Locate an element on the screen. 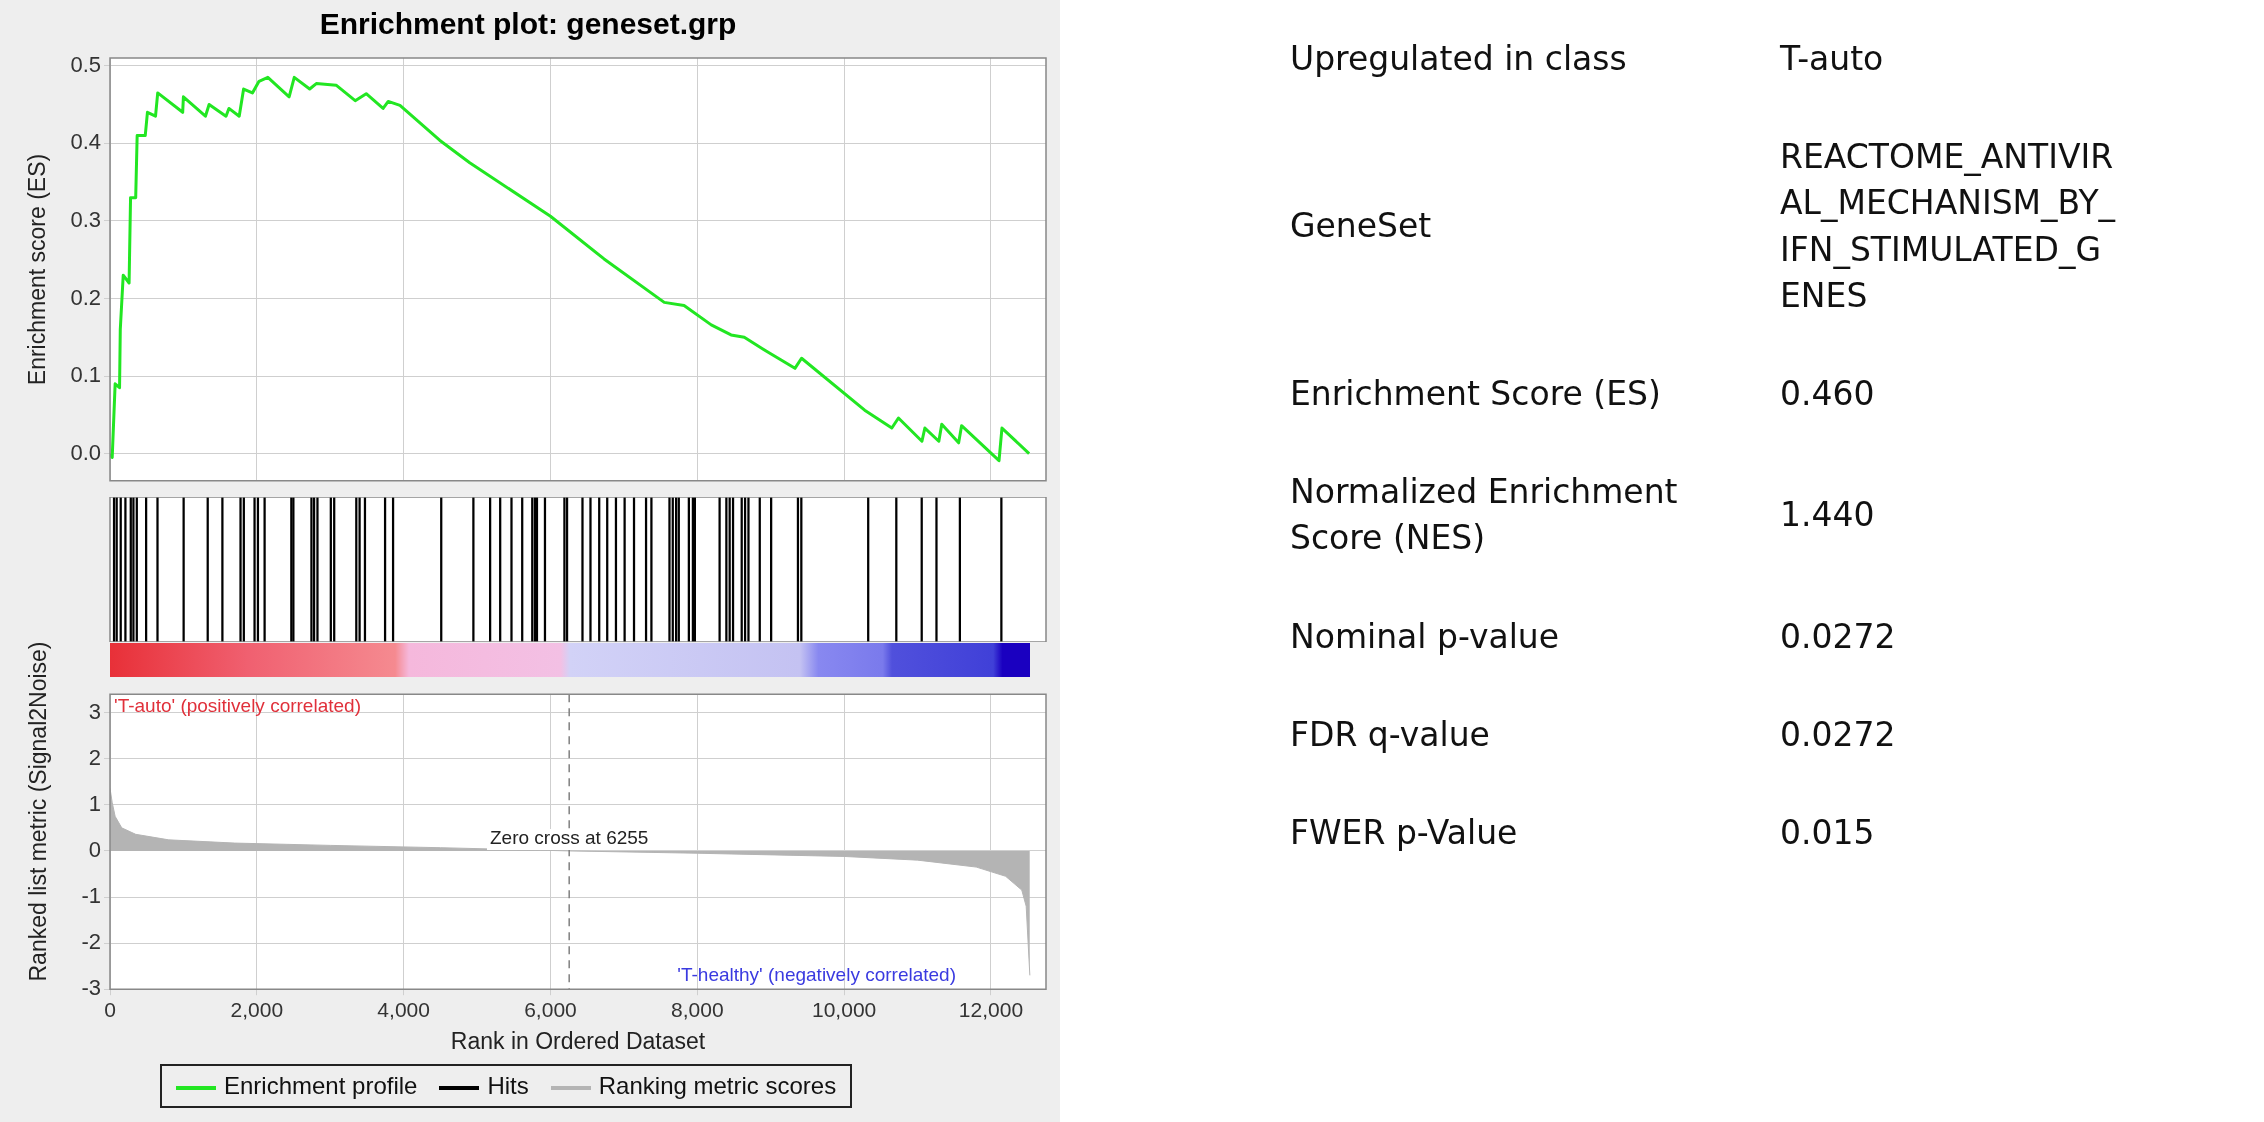 This screenshot has width=2264, height=1122. x-tick-label: 10,000 is located at coordinates (844, 1009).